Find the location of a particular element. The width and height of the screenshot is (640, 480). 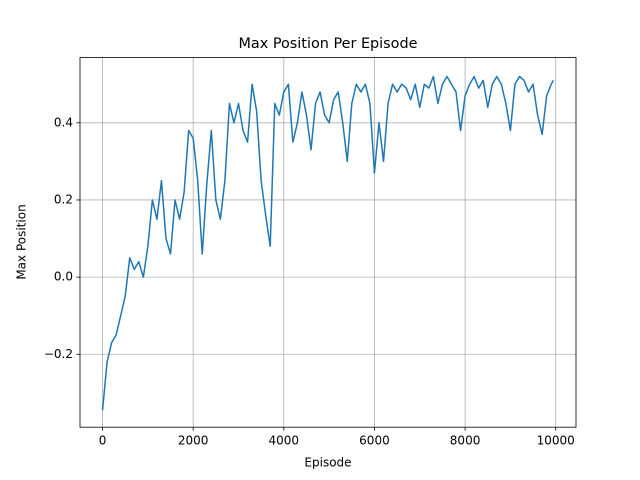

y-tick-label: 0.0 is located at coordinates (63, 277).